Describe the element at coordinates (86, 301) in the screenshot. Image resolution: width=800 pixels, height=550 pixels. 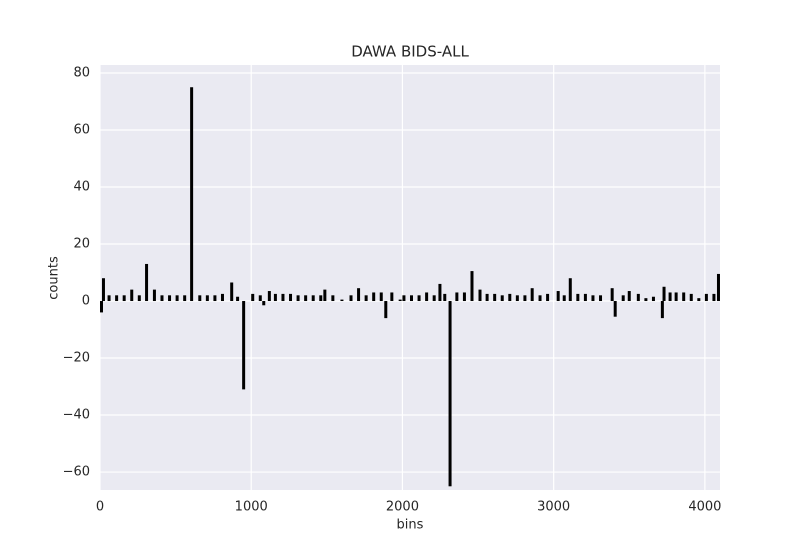
I see `y-tick-label: 0` at that location.